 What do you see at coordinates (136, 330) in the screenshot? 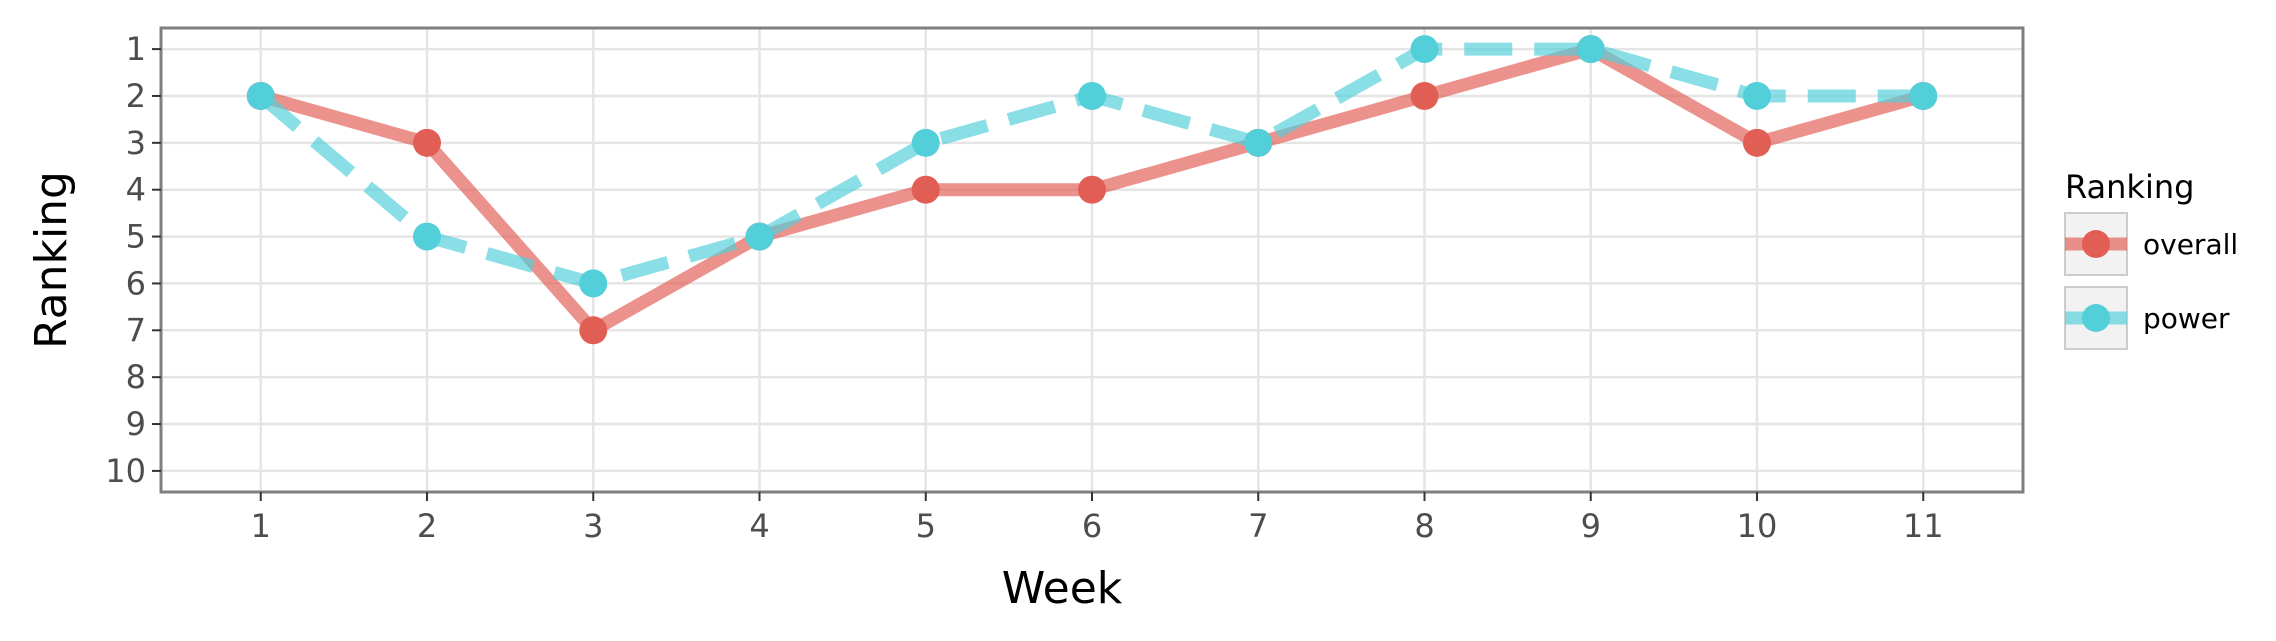
I see `y-tick-label: 7` at bounding box center [136, 330].